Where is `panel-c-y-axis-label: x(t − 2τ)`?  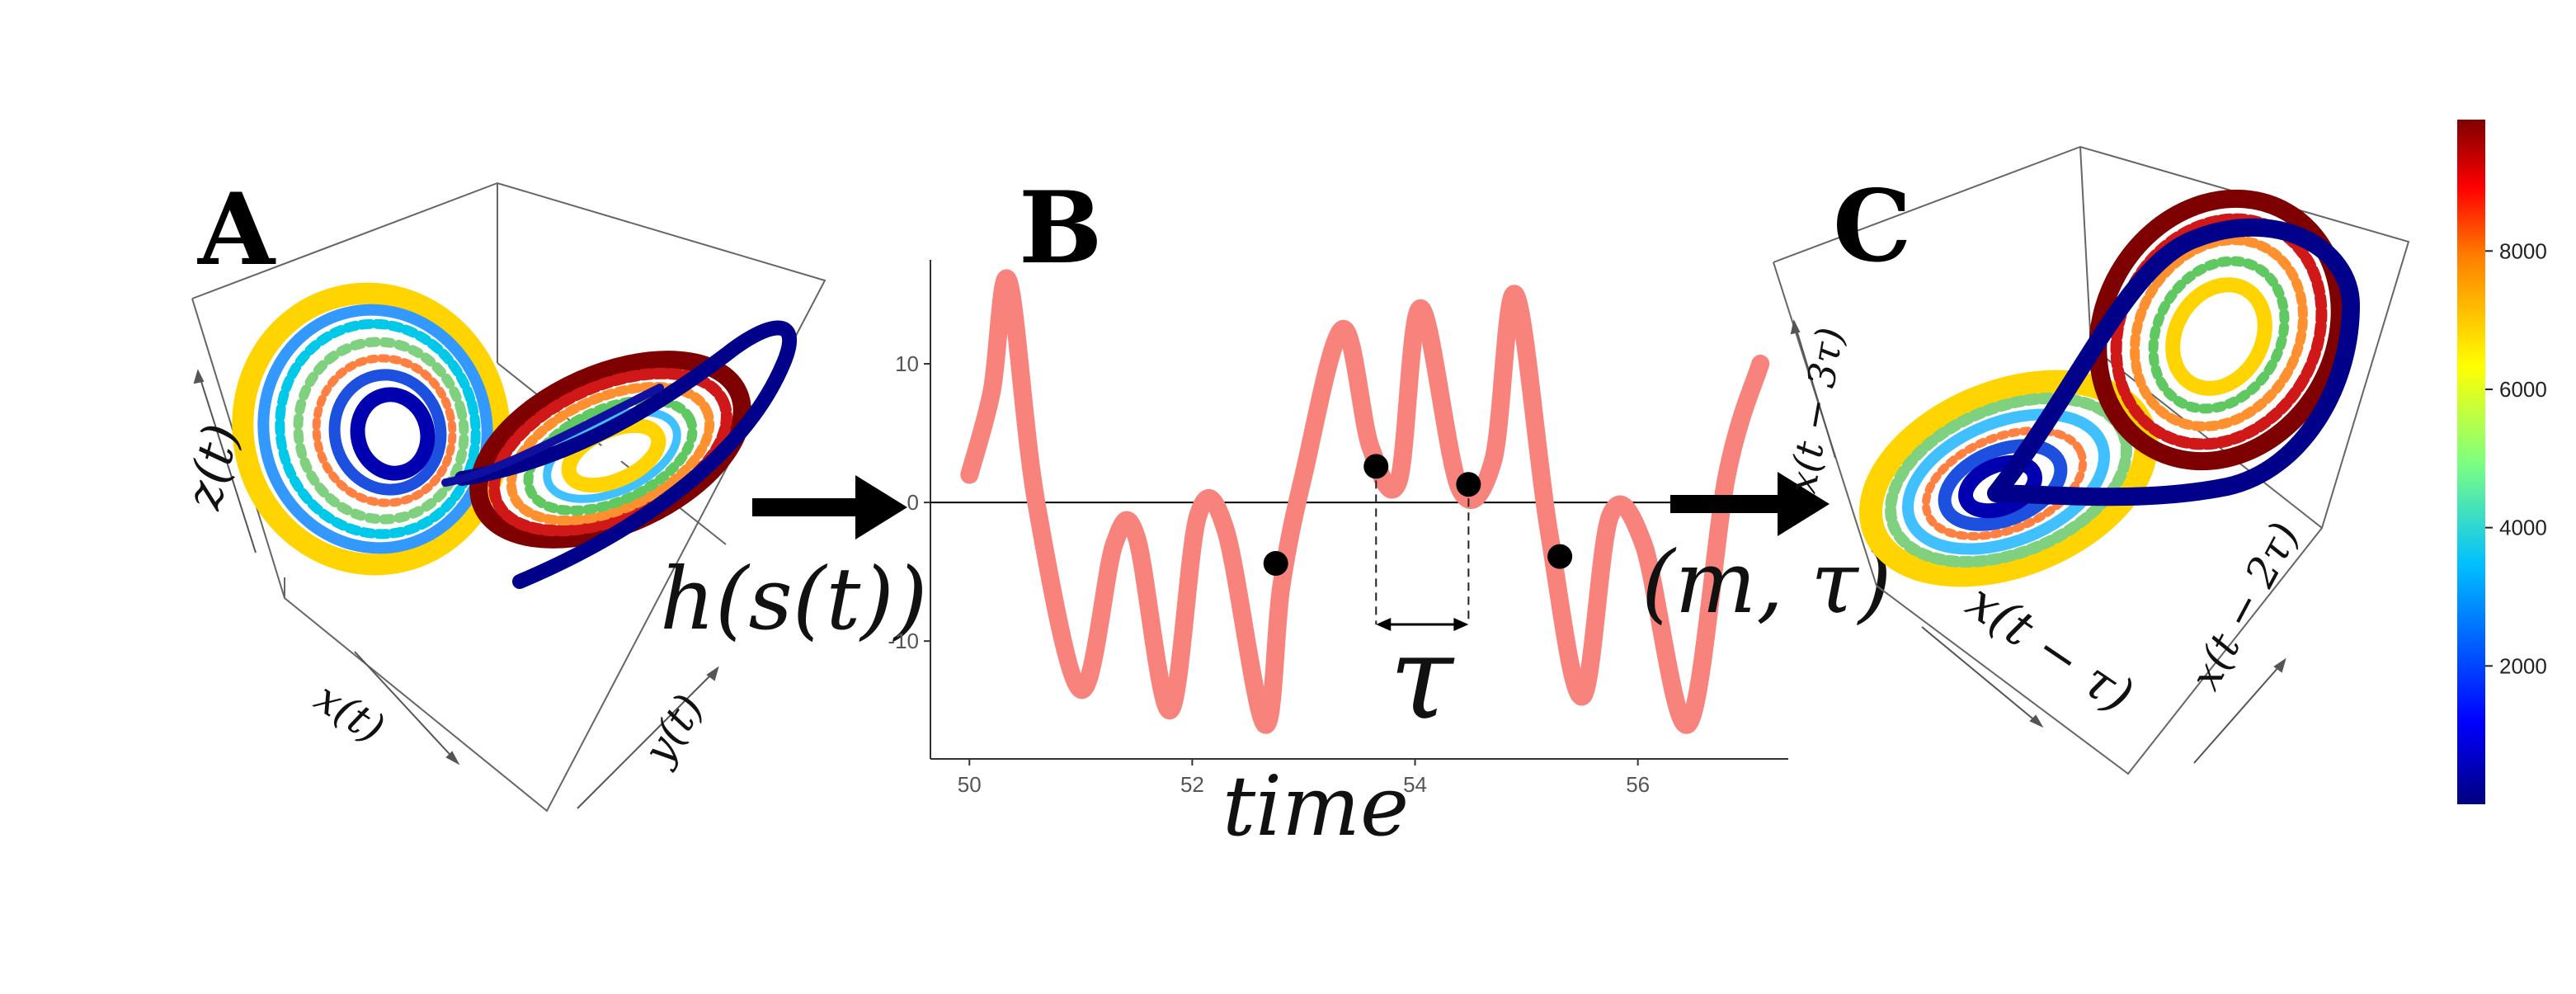 panel-c-y-axis-label: x(t − 2τ) is located at coordinates (2245, 606).